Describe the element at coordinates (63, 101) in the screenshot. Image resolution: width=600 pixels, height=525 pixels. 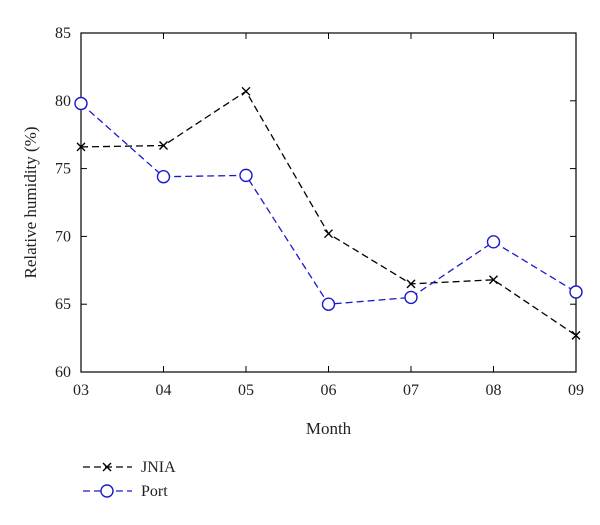
I see `y-tick-label: 80` at that location.